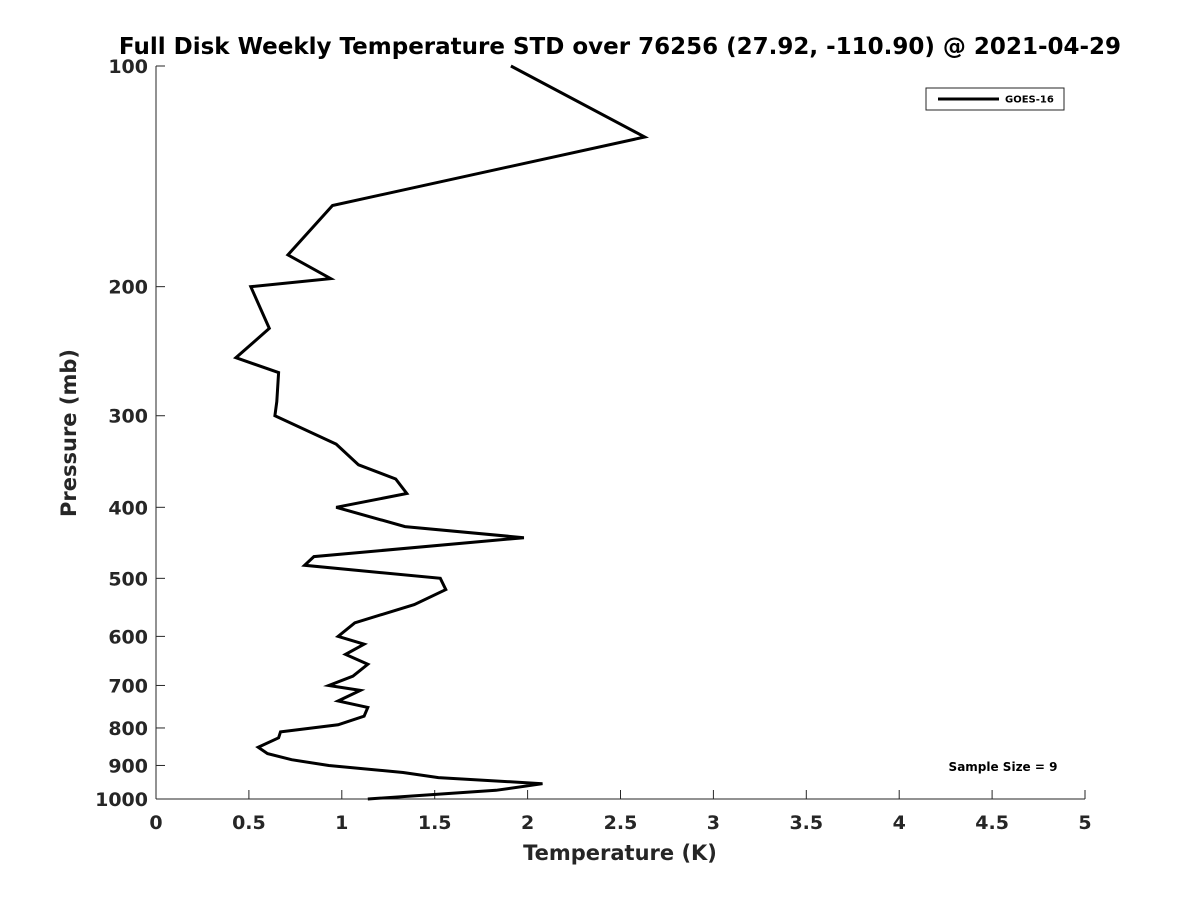  I want to click on legend-entry-goes-16: GOES-16, so click(1029, 100).